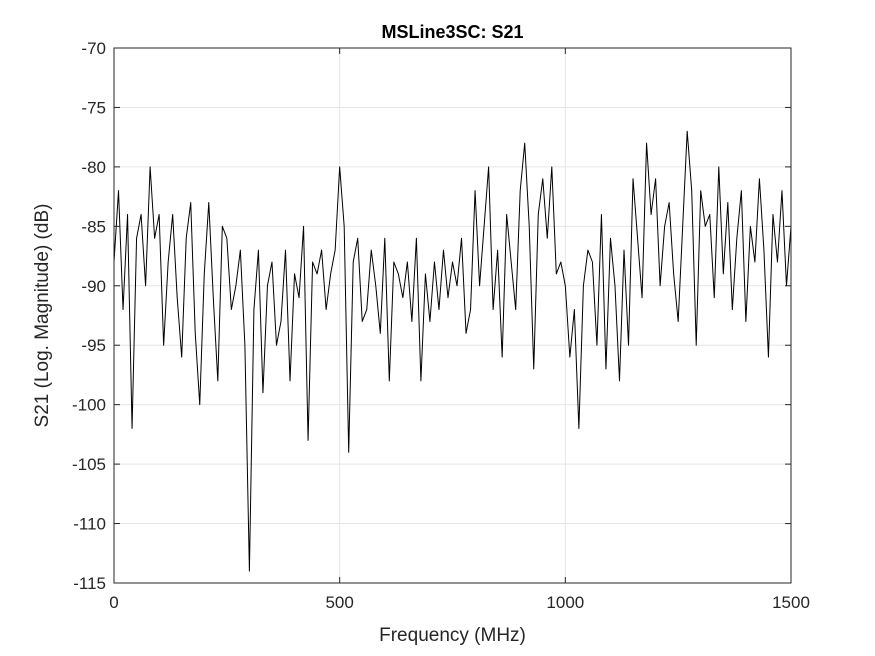 The width and height of the screenshot is (875, 656). I want to click on y-tick-label: -100, so click(89, 405).